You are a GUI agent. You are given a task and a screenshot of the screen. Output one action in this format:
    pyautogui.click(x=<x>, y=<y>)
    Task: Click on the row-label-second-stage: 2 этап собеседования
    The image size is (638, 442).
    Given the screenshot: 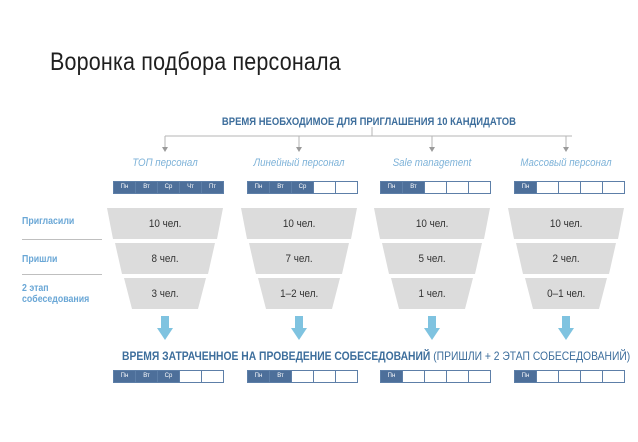 What is the action you would take?
    pyautogui.click(x=55, y=294)
    